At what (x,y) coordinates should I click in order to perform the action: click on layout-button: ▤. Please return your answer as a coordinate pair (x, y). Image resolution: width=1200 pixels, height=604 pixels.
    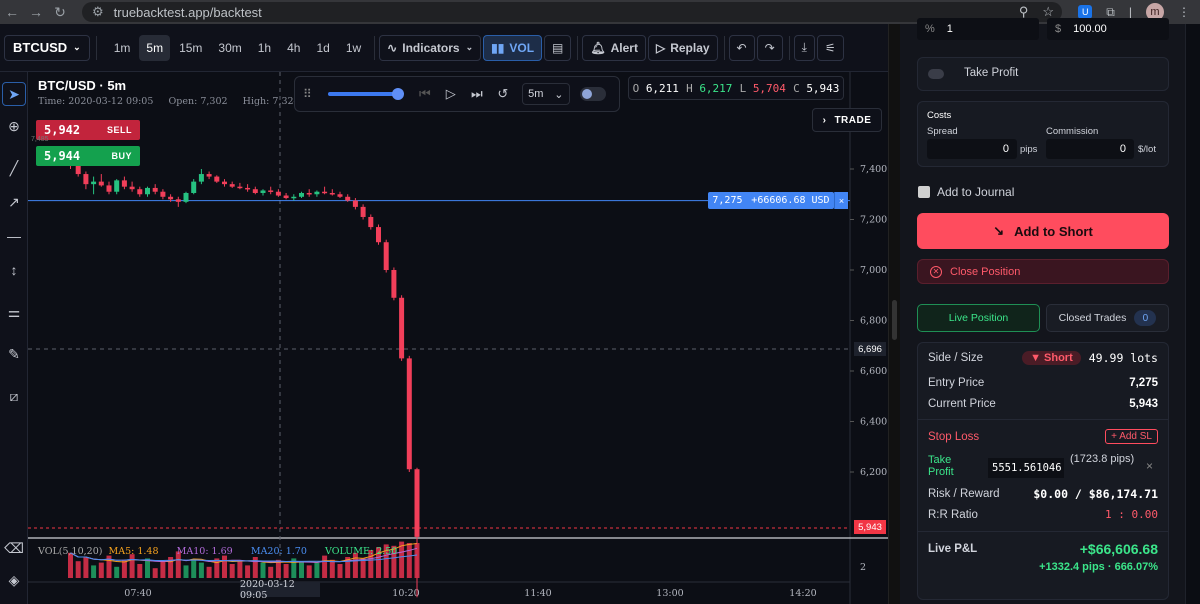
    Looking at the image, I should click on (558, 47).